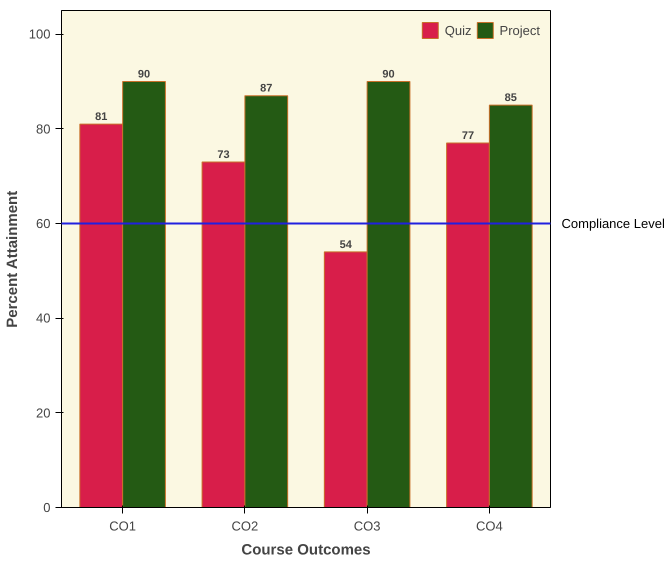 The image size is (667, 561). I want to click on y-tick-label: 20, so click(43, 412).